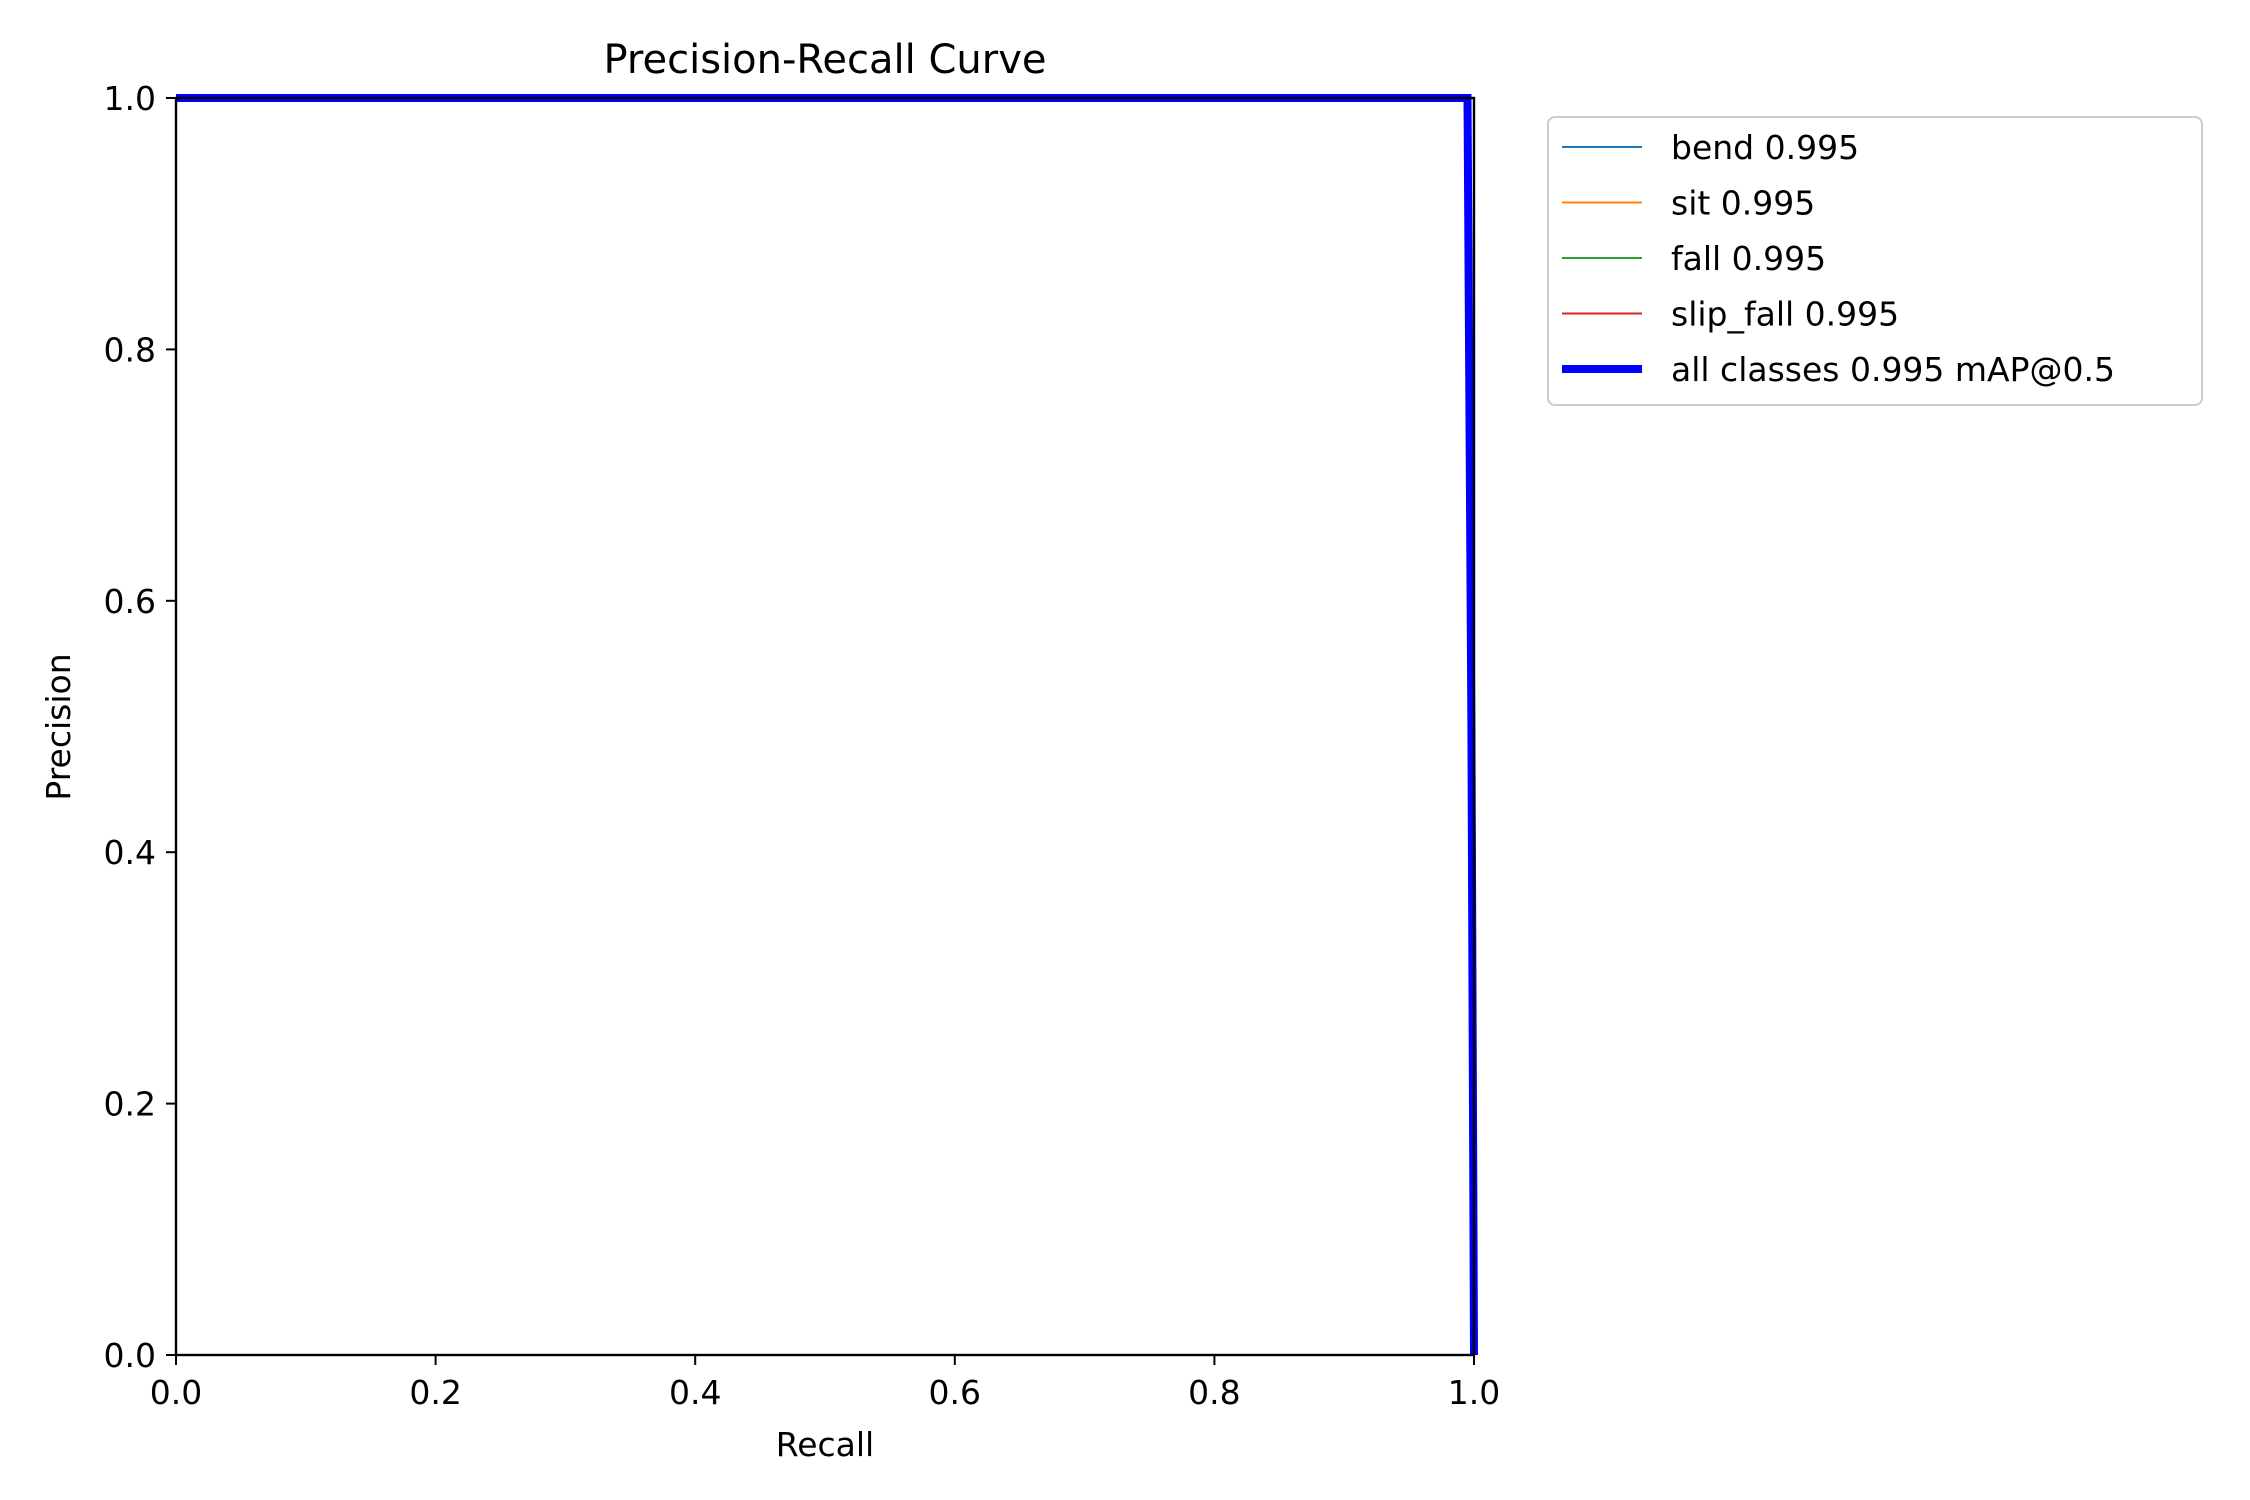 The height and width of the screenshot is (1500, 2250). Describe the element at coordinates (130, 1355) in the screenshot. I see `y-tick-label: 0.0` at that location.